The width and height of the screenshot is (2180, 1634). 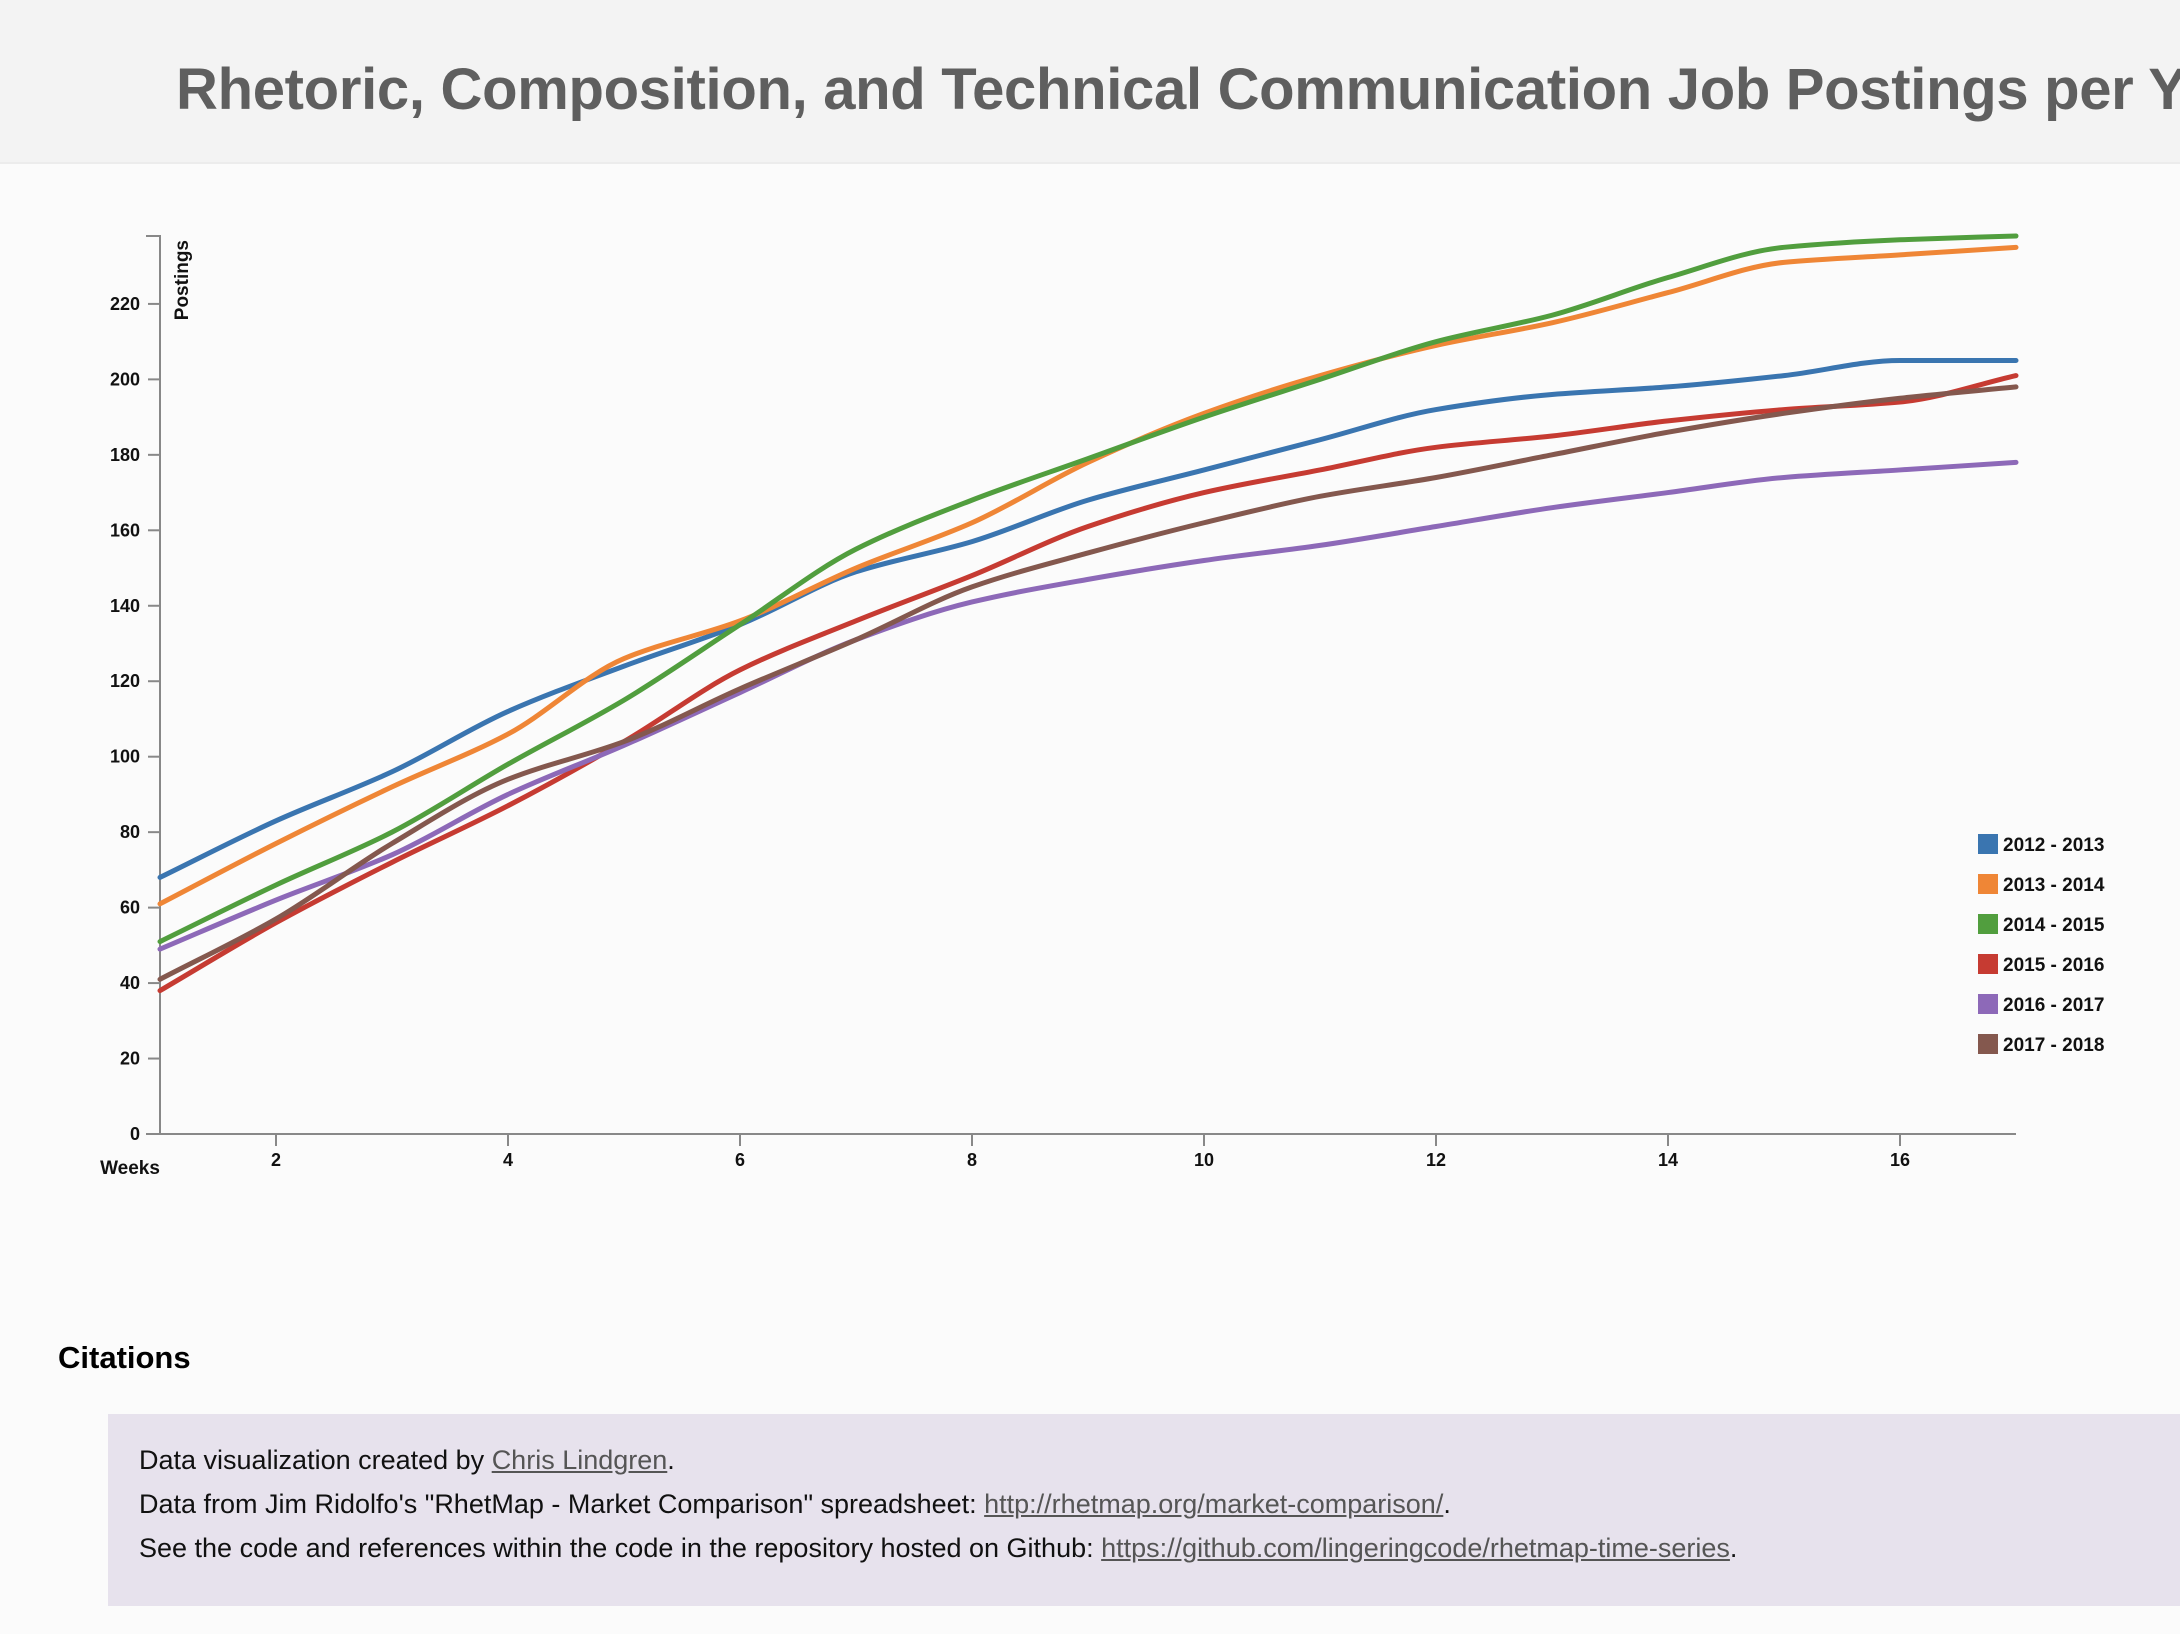 What do you see at coordinates (579, 1460) in the screenshot?
I see `author-link: Chris Lindgren` at bounding box center [579, 1460].